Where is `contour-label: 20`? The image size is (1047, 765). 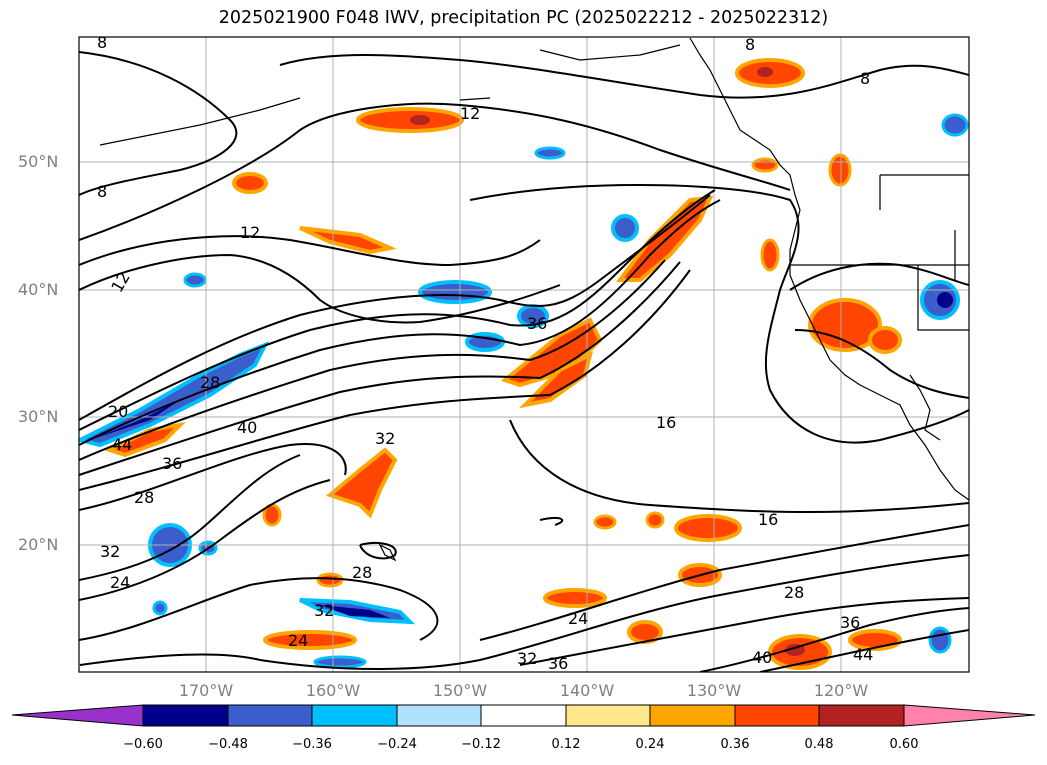 contour-label: 20 is located at coordinates (118, 411).